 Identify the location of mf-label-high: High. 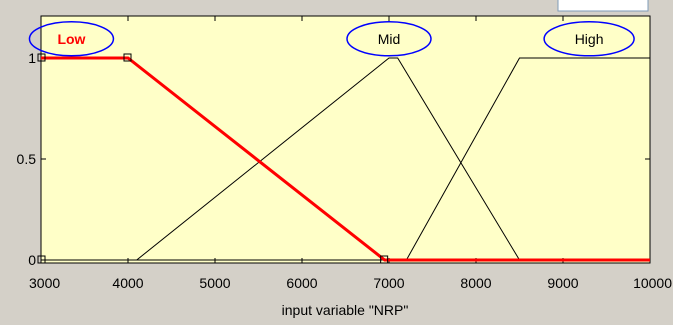
(589, 39).